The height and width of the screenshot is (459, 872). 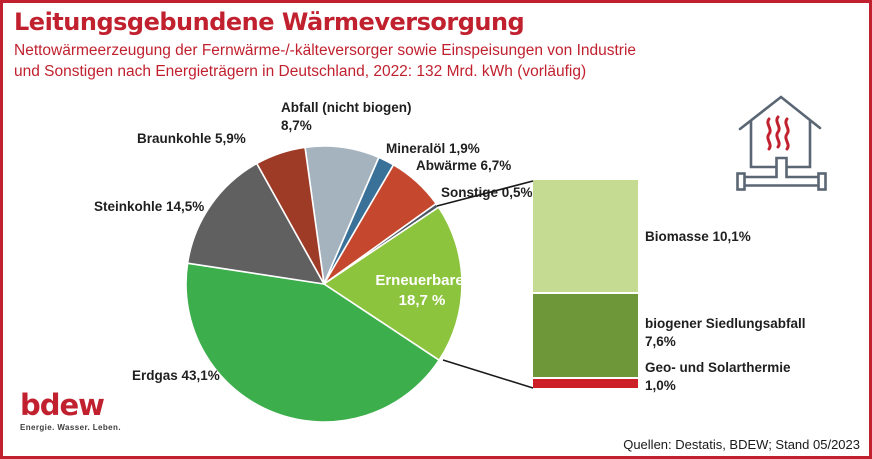 I want to click on renewables-breakdown-bar, so click(x=585, y=284).